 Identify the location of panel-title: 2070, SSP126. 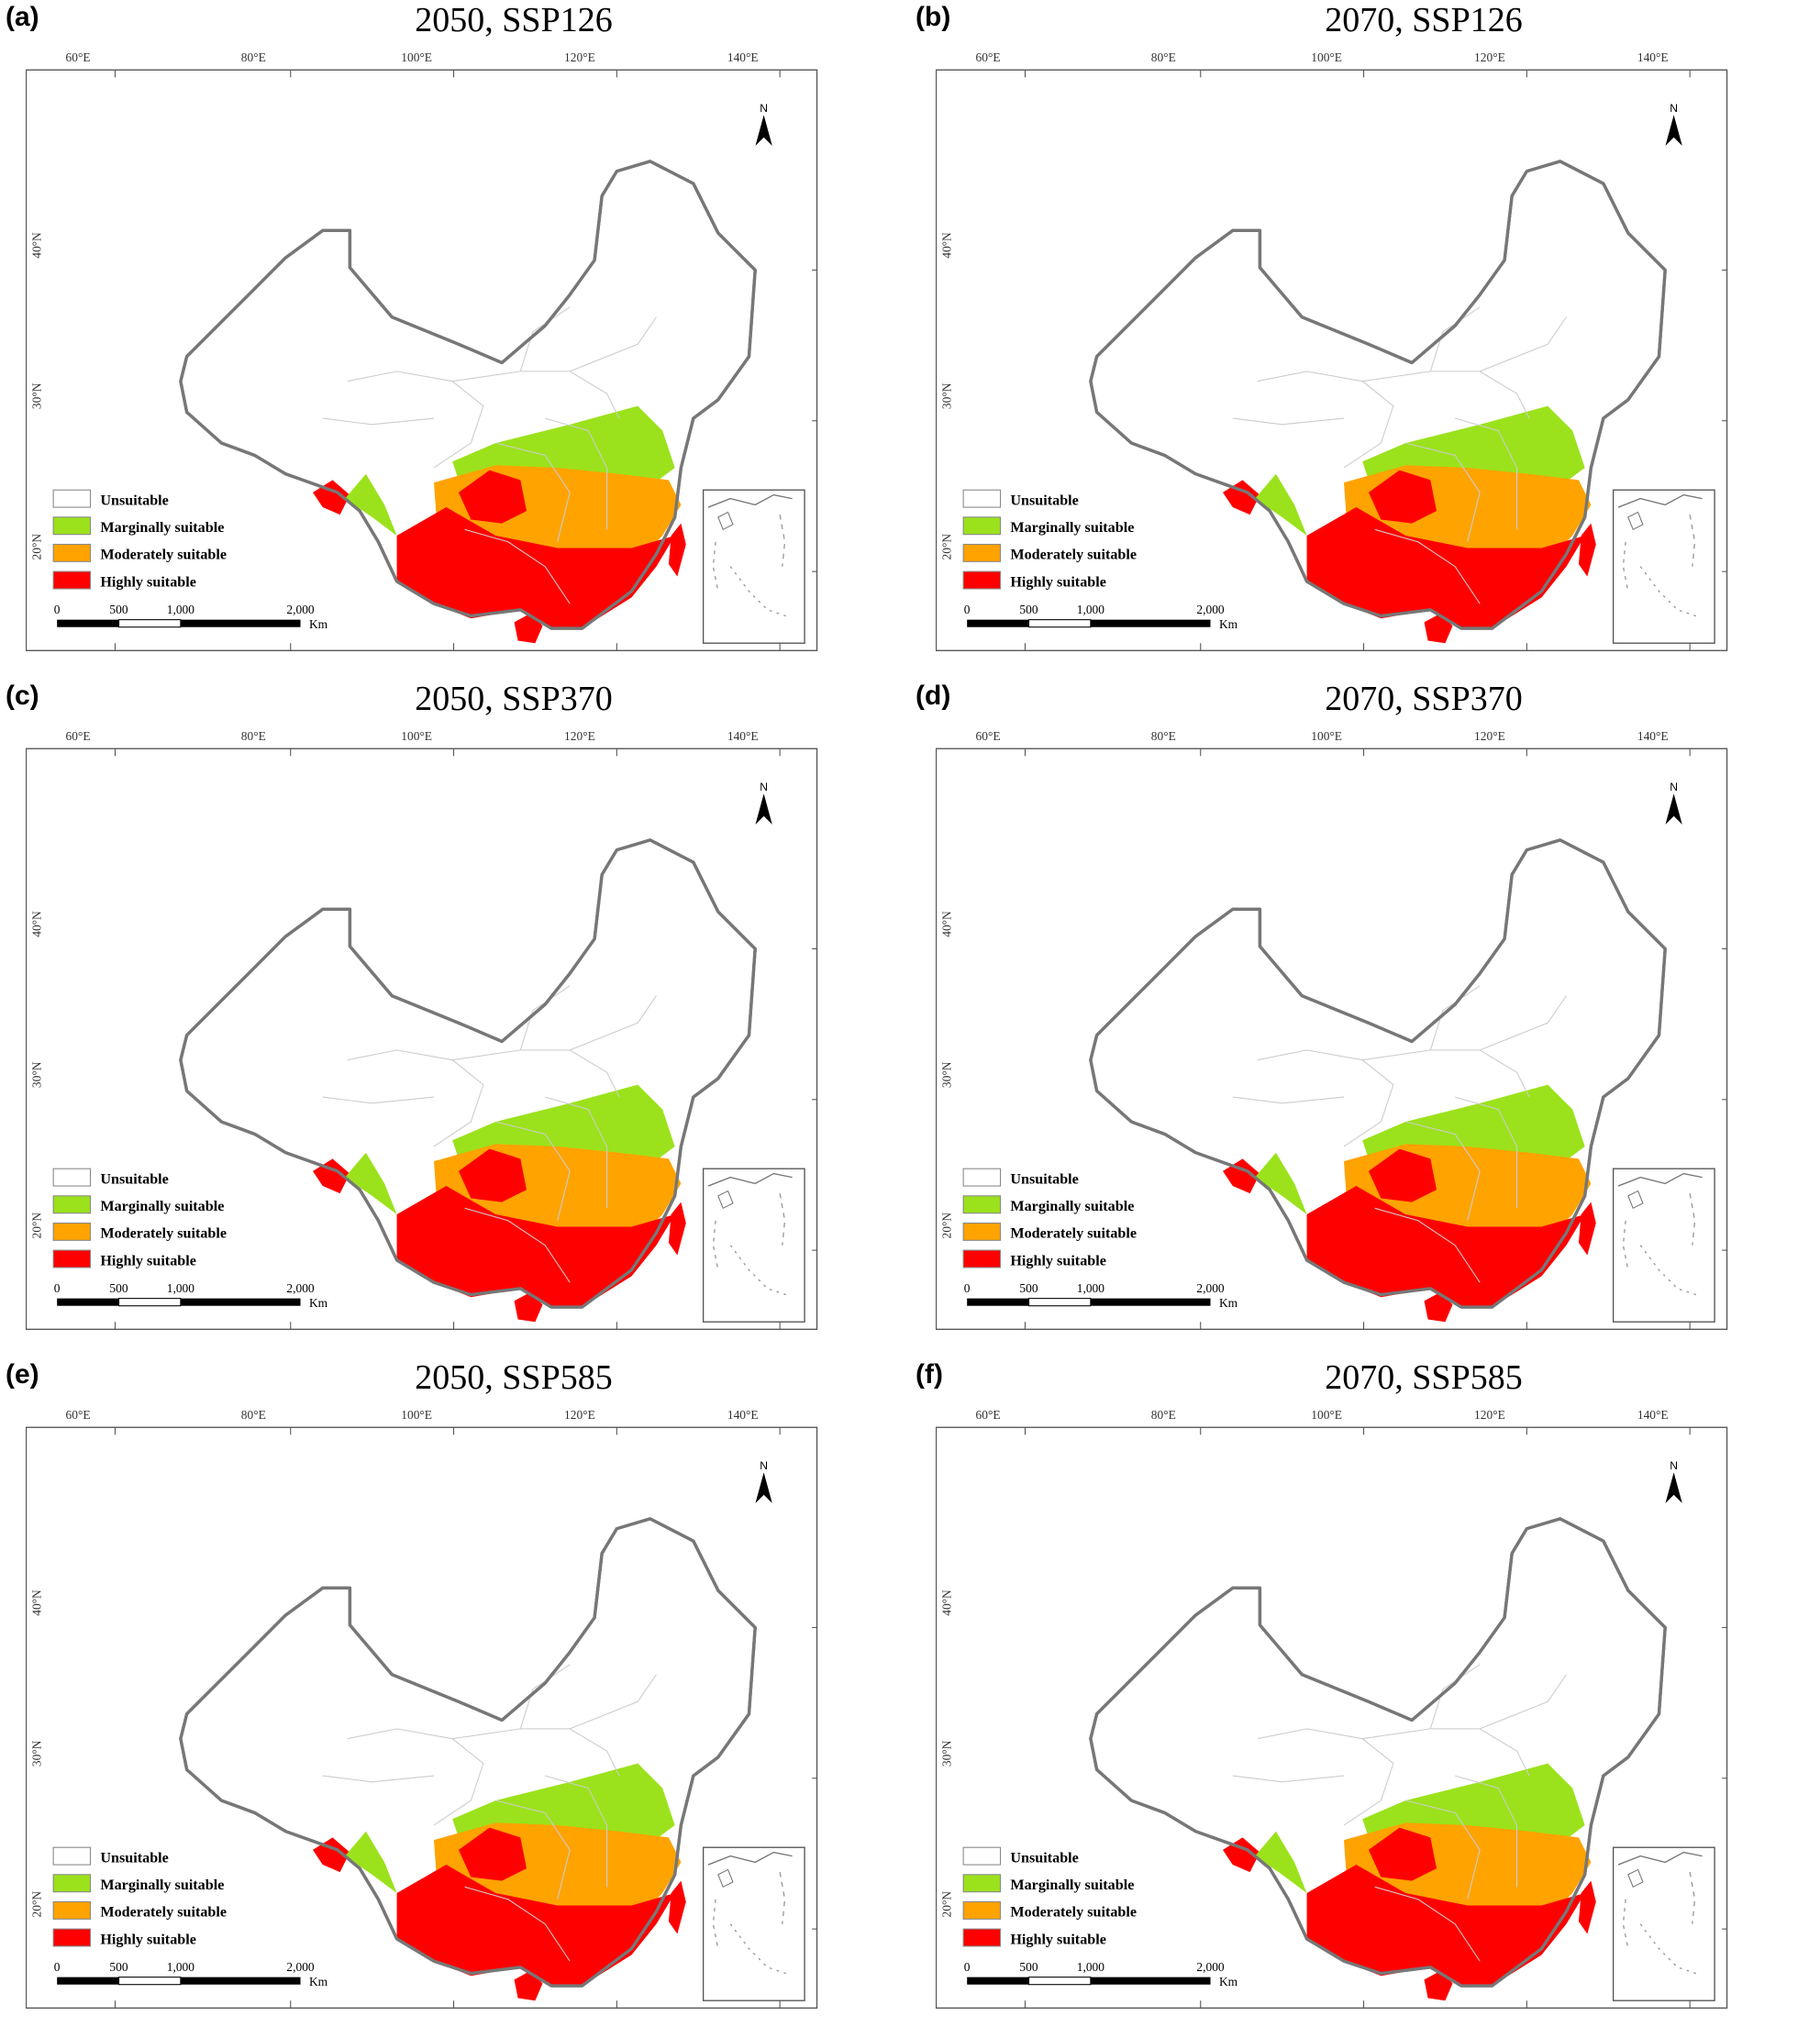
(1424, 20).